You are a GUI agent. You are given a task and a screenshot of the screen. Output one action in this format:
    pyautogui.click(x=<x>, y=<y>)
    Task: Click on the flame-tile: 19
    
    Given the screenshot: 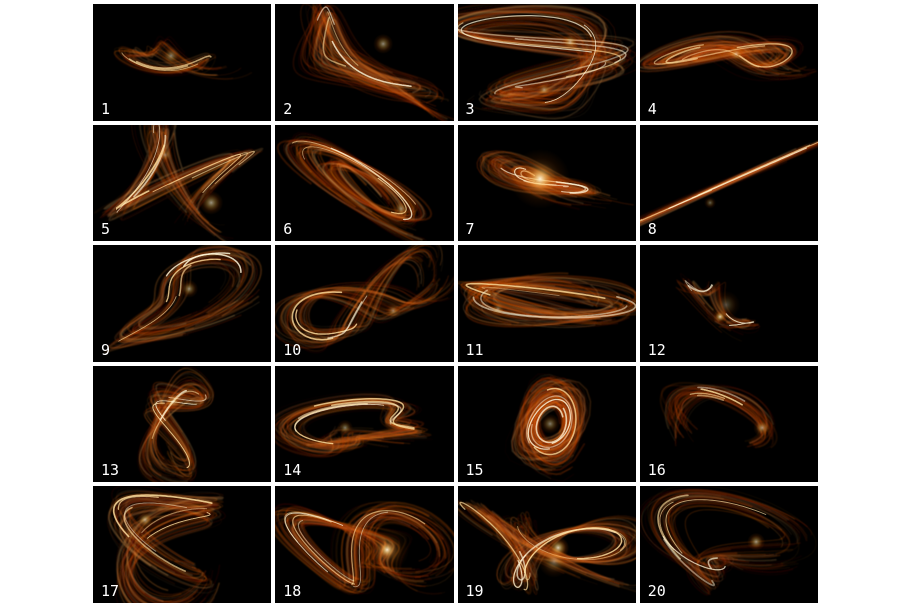 What is the action you would take?
    pyautogui.click(x=546, y=544)
    